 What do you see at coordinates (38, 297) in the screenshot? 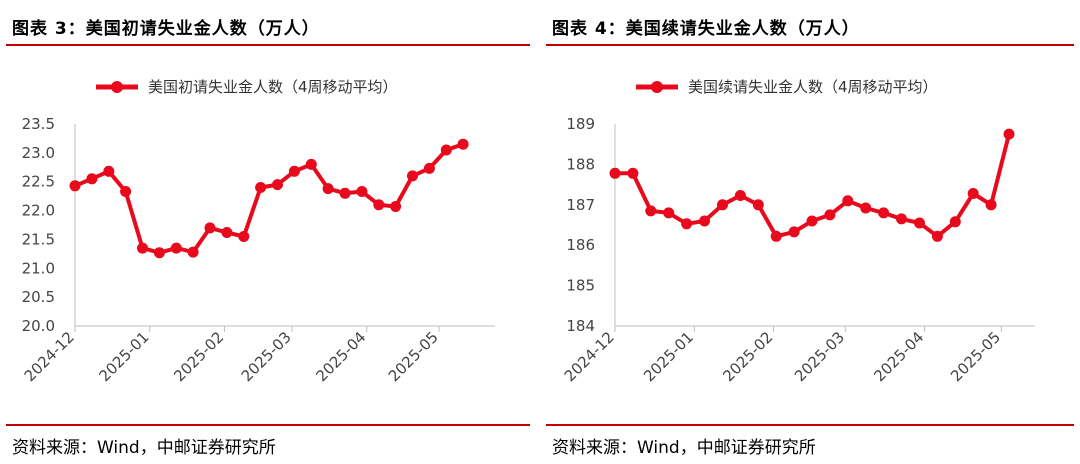
I see `y-tick-label: 20.5` at bounding box center [38, 297].